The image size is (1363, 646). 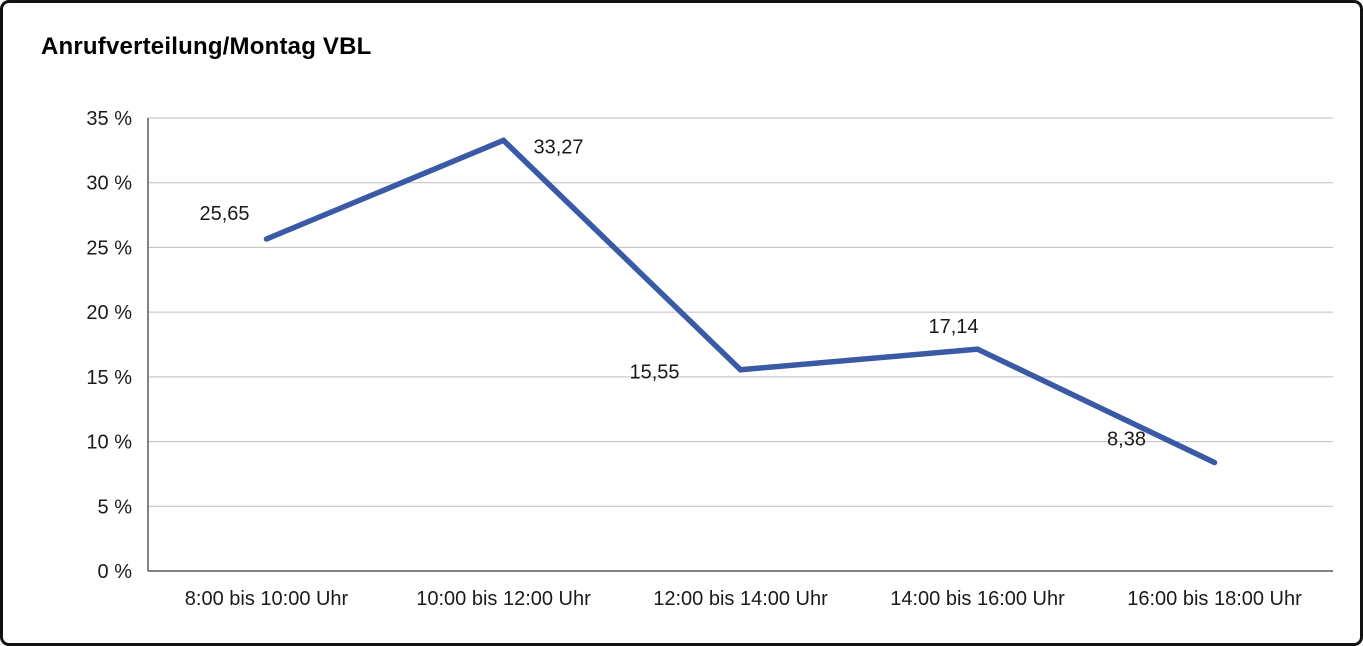 I want to click on chart-title: Anrufverteilung/Montag VBL, so click(x=206, y=46).